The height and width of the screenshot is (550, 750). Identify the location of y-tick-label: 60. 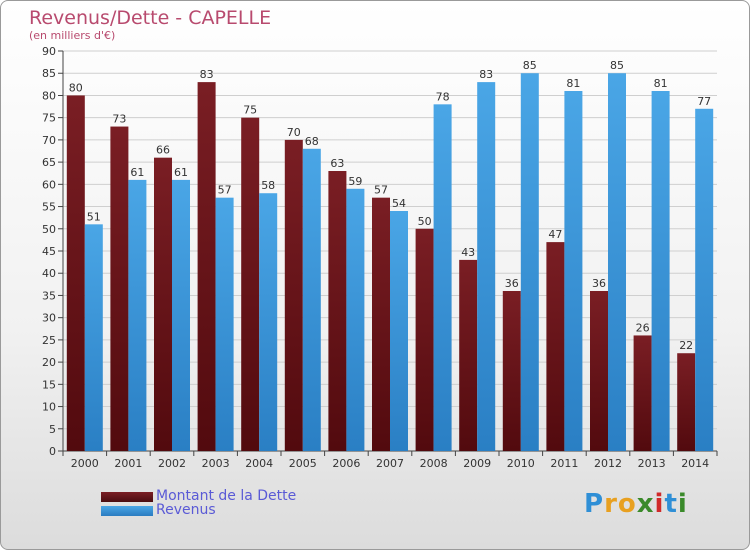
(49, 184).